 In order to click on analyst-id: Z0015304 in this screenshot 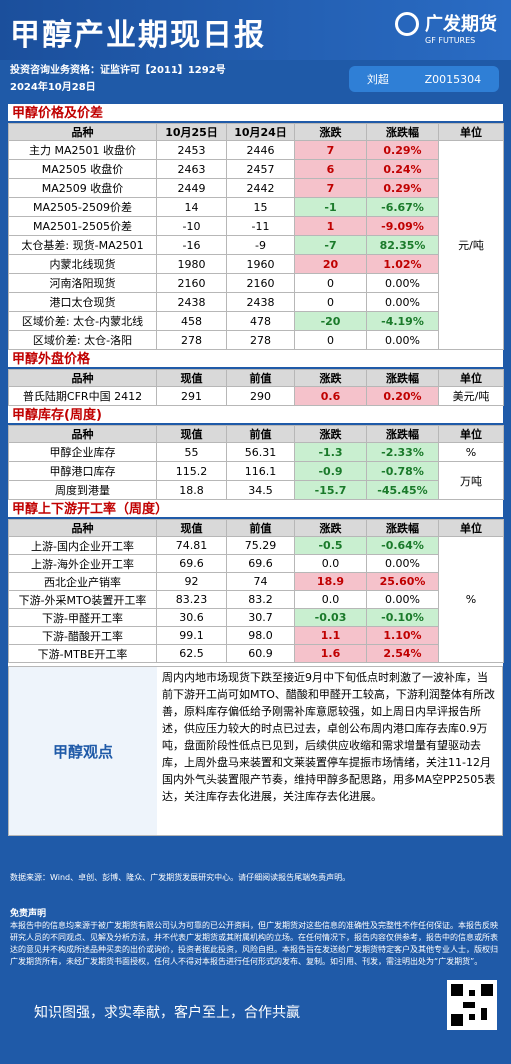, I will do `click(453, 79)`.